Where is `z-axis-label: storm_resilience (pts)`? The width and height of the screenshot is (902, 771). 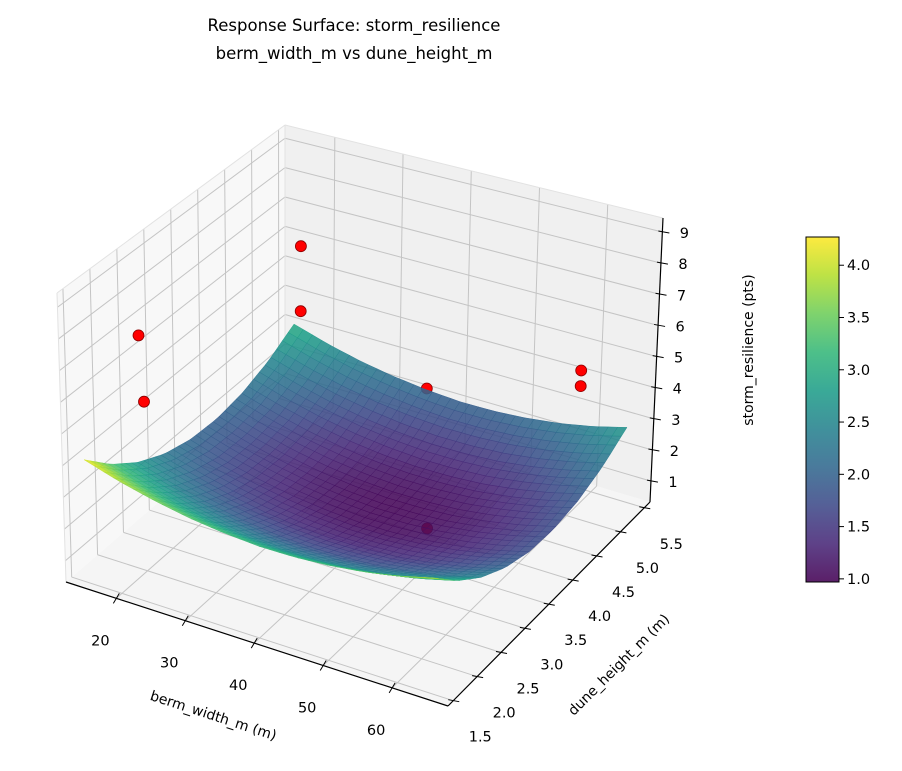
z-axis-label: storm_resilience (pts) is located at coordinates (749, 349).